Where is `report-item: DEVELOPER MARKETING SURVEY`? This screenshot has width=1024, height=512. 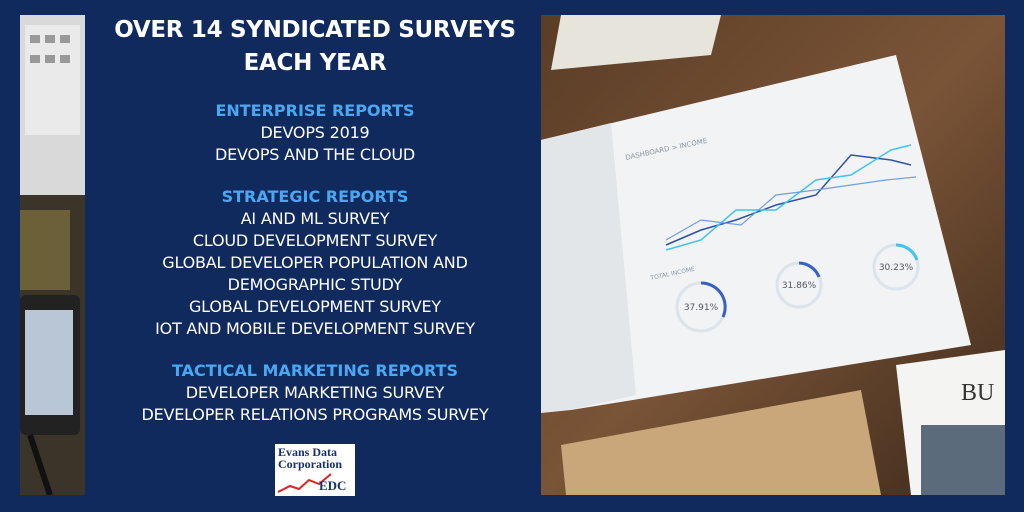 report-item: DEVELOPER MARKETING SURVEY is located at coordinates (315, 392).